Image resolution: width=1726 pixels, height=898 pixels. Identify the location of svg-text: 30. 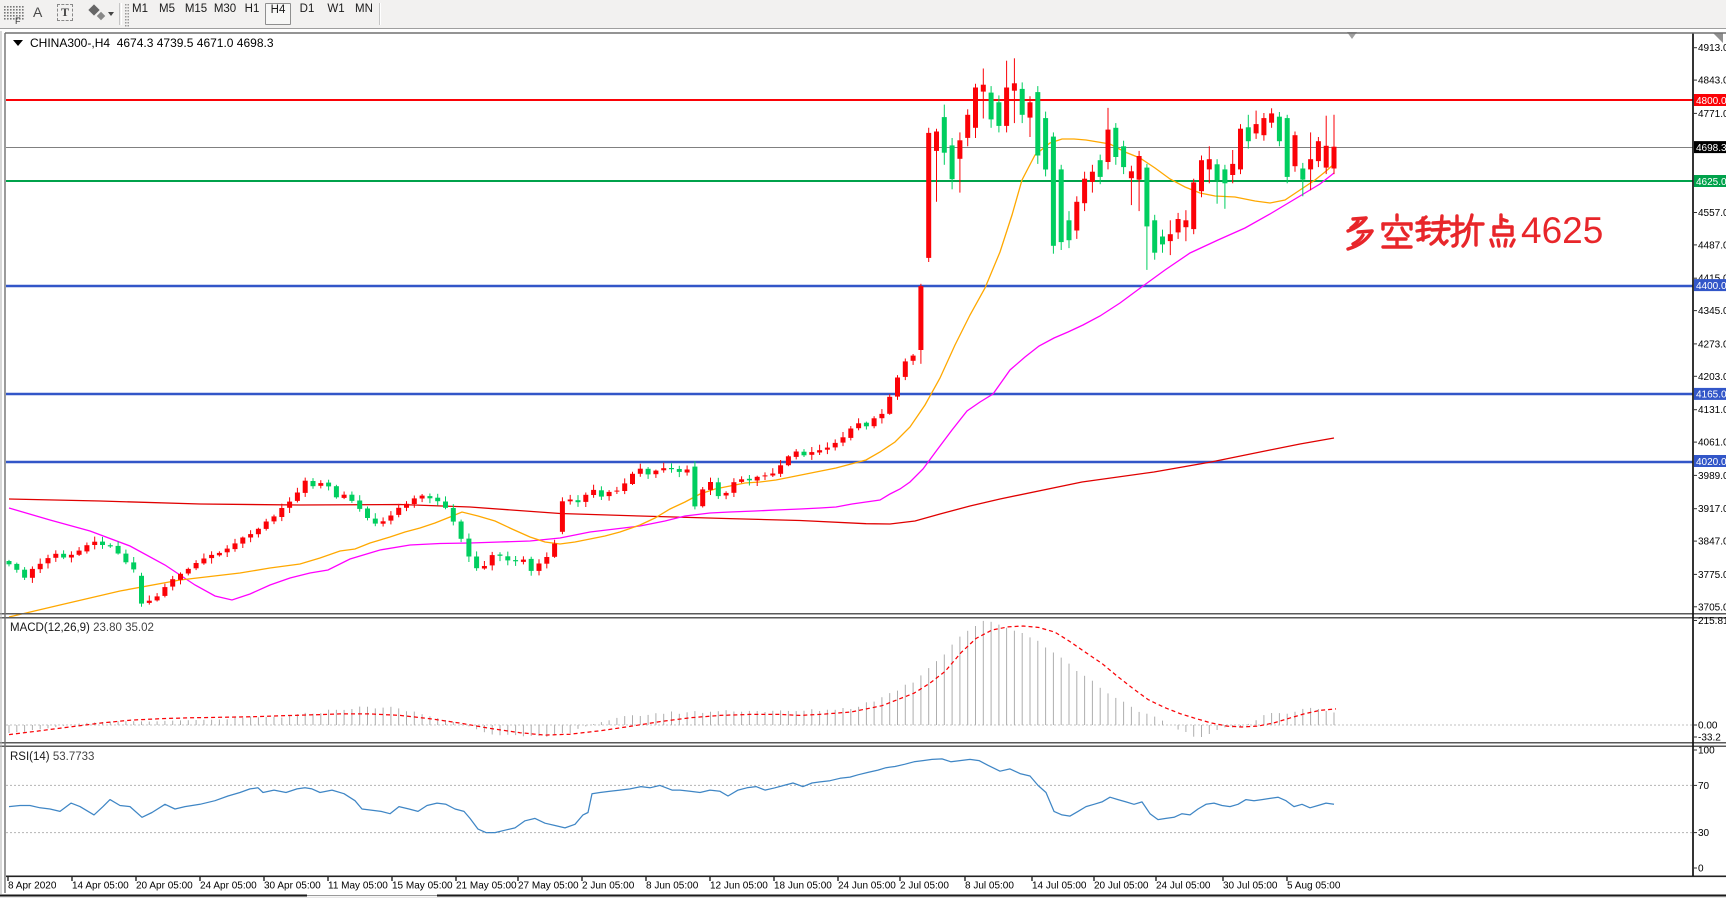
(1704, 833).